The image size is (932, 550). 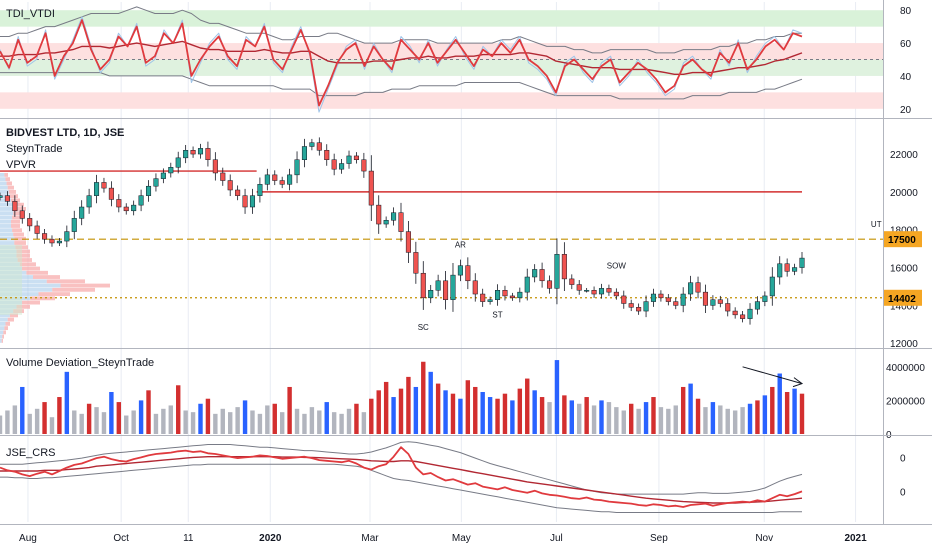 What do you see at coordinates (906, 110) in the screenshot?
I see `tdi-y-tick-label: 20` at bounding box center [906, 110].